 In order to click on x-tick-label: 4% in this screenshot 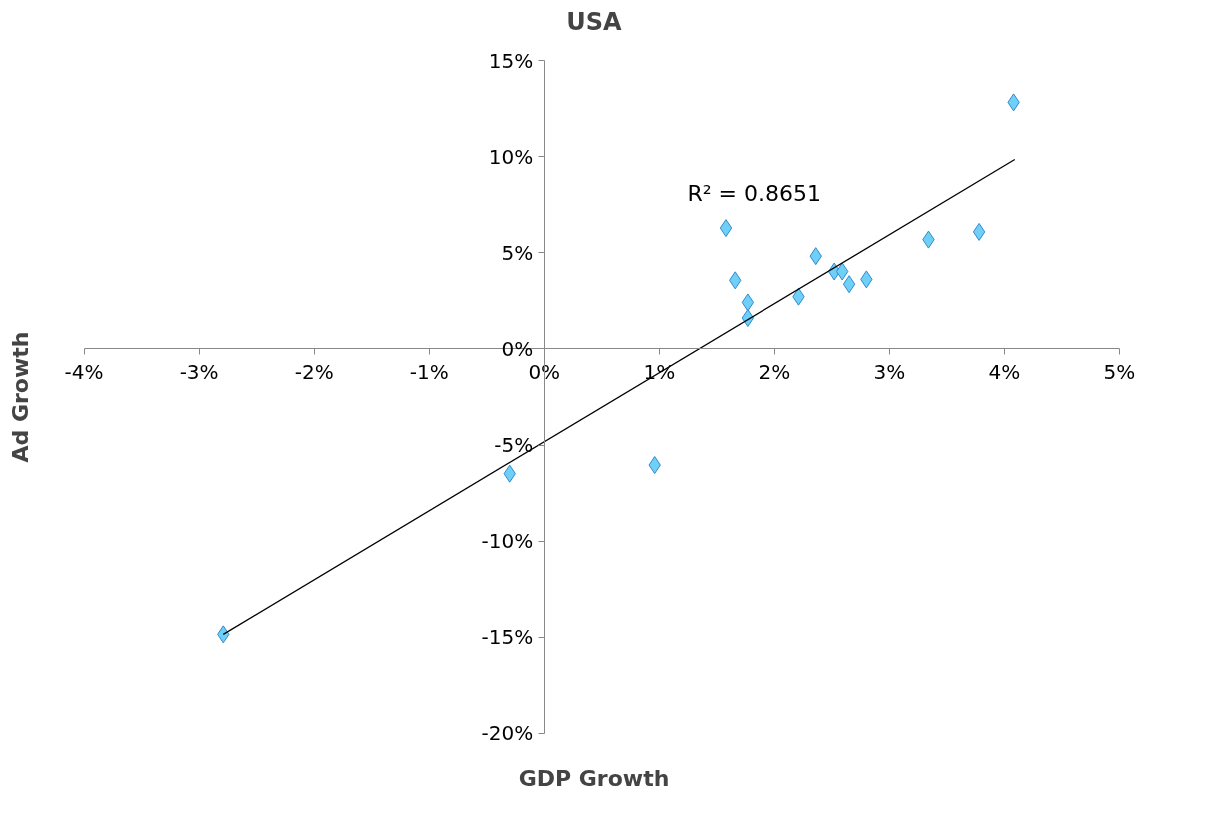, I will do `click(1004, 371)`.